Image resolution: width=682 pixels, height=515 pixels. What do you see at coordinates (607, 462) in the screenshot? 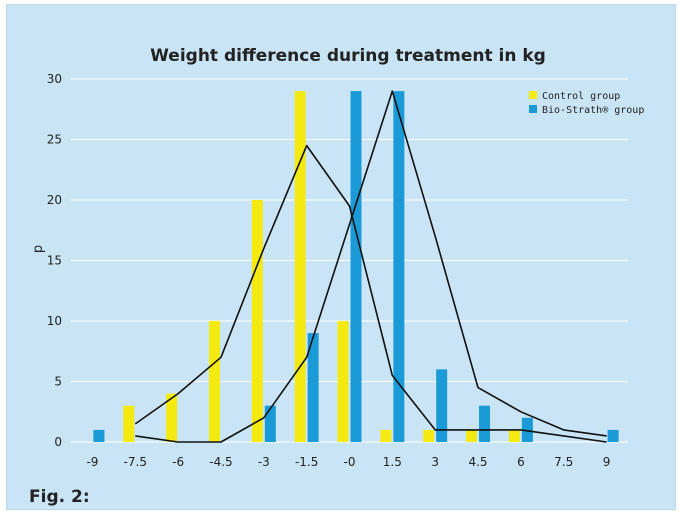
I see `x-tick-label: 9` at bounding box center [607, 462].